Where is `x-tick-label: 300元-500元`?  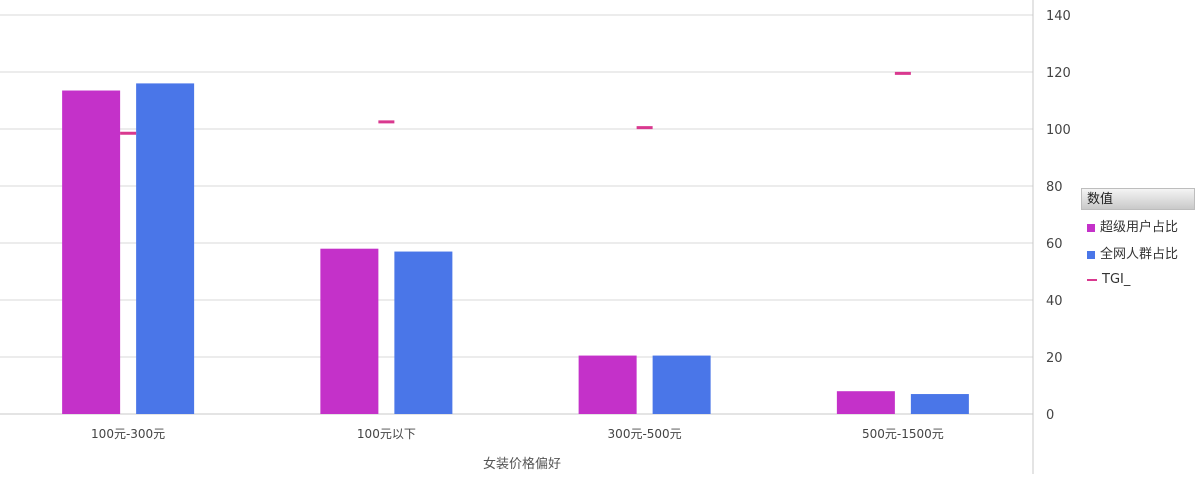
x-tick-label: 300元-500元 is located at coordinates (645, 434).